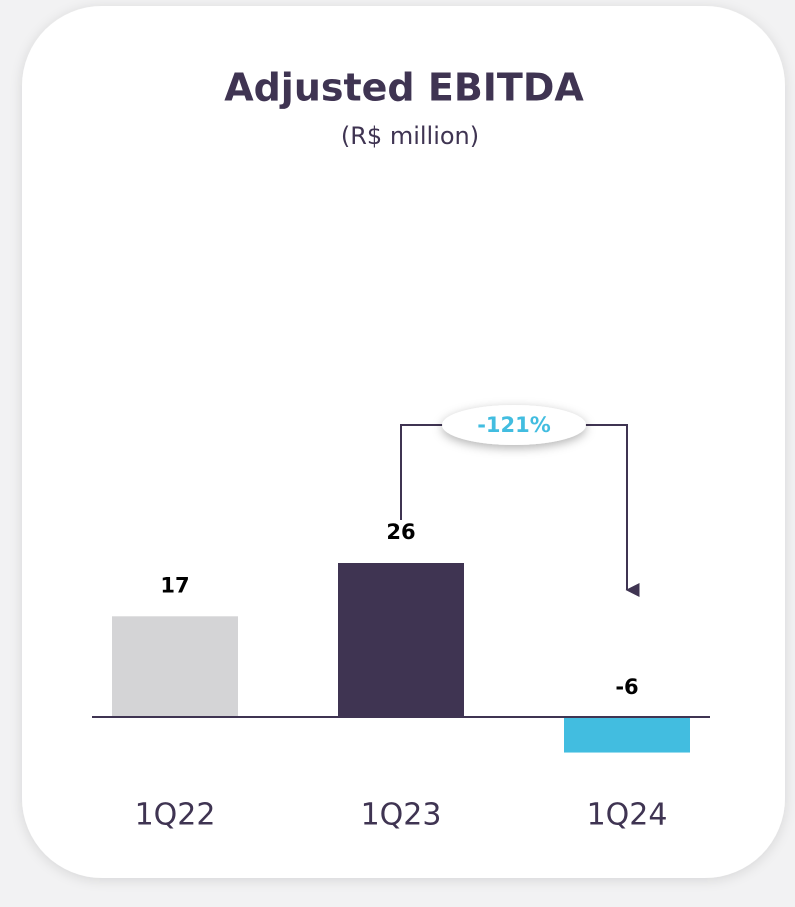 The image size is (795, 907). What do you see at coordinates (175, 815) in the screenshot?
I see `x-tick-label: 1Q22` at bounding box center [175, 815].